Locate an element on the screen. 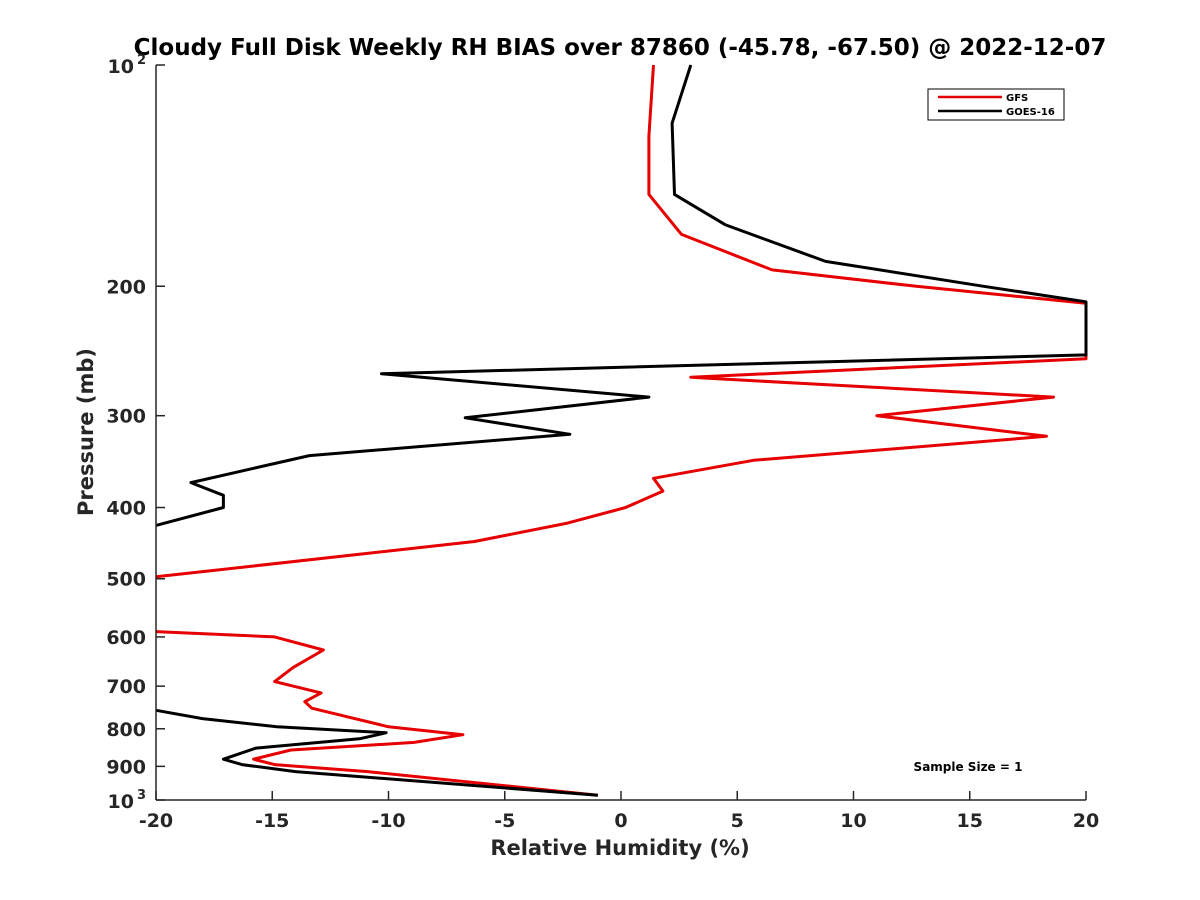 This screenshot has height=900, width=1200. y-tick-label: 900 is located at coordinates (126, 767).